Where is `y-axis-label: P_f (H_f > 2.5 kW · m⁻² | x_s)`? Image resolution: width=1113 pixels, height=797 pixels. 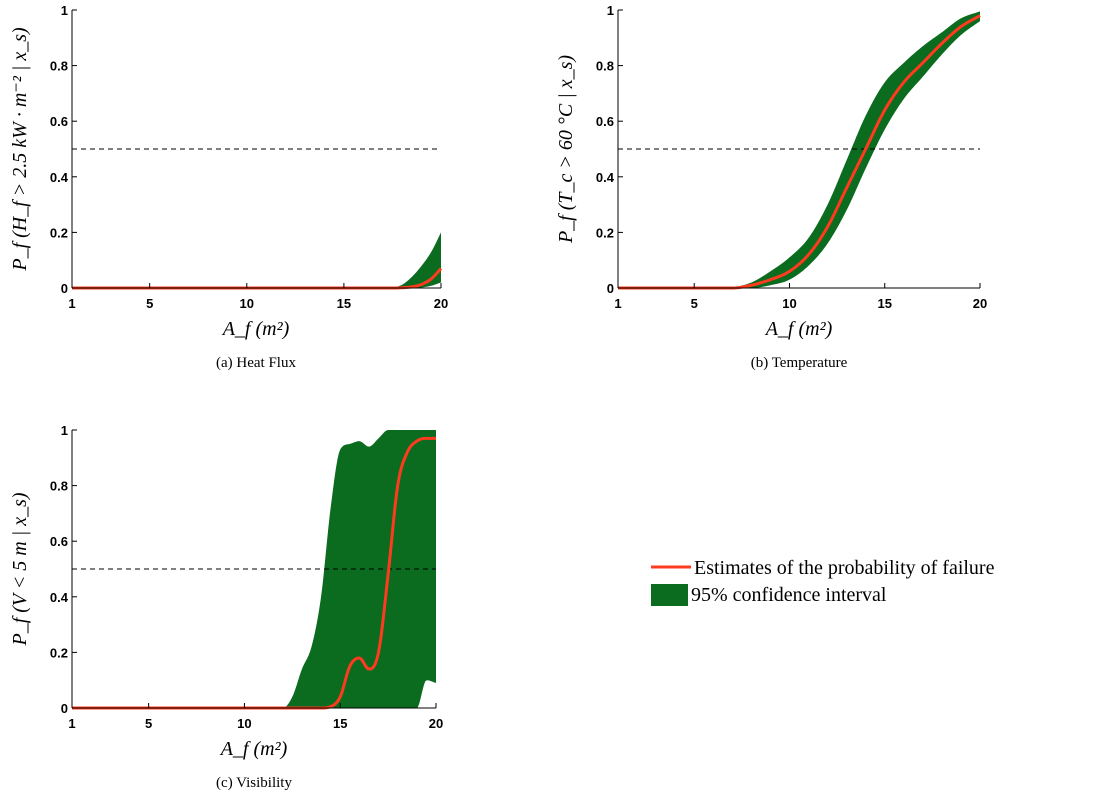
y-axis-label: P_f (H_f > 2.5 kW · m⁻² | x_s) is located at coordinates (20, 149).